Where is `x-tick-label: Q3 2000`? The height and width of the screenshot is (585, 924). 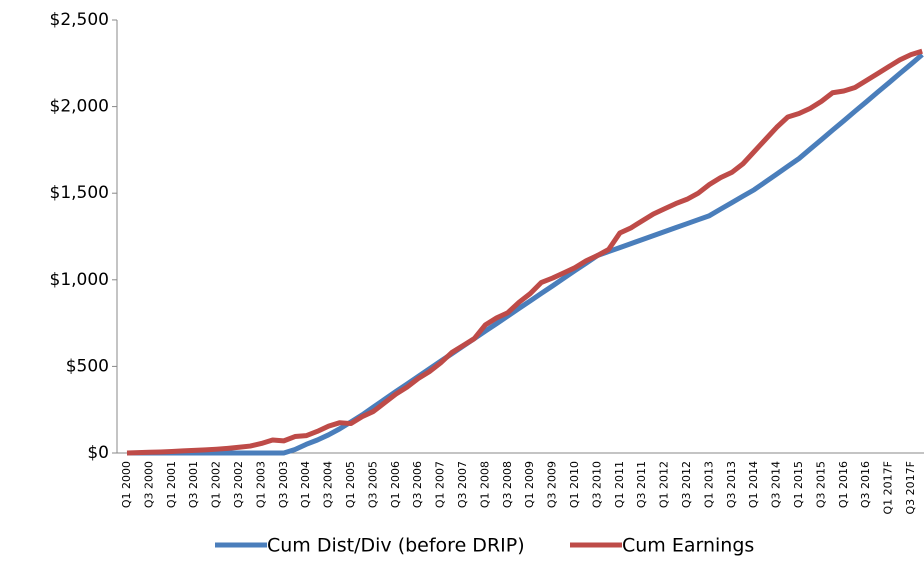 x-tick-label: Q3 2000 is located at coordinates (148, 484).